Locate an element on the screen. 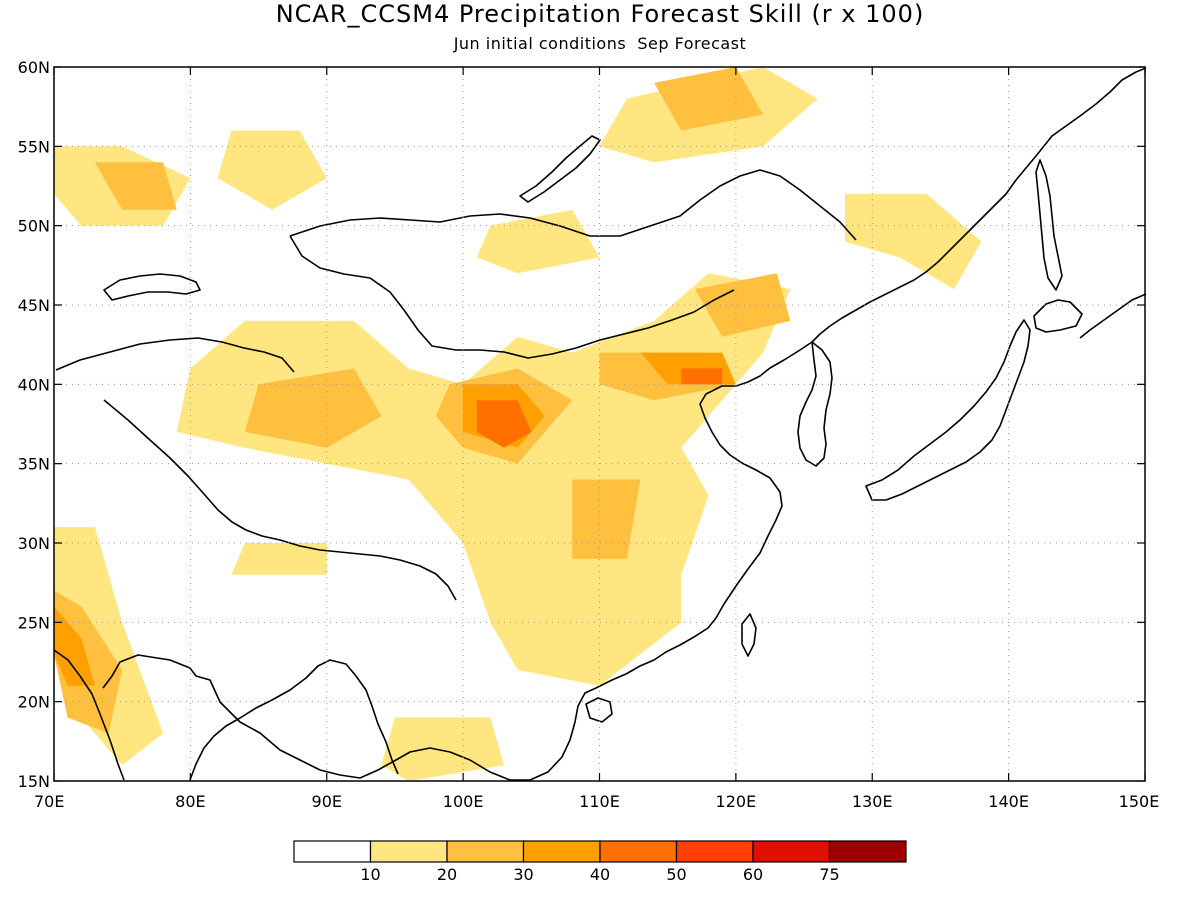  x-tick-label: 70E is located at coordinates (49, 801).